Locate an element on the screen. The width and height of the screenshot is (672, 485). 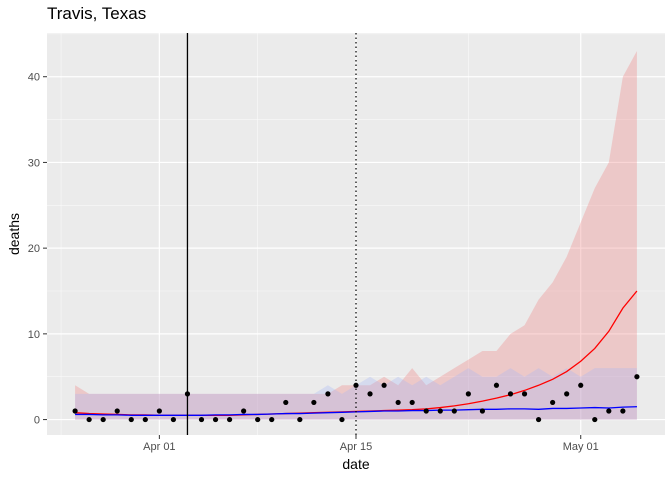
x-axis-label: date is located at coordinates (355, 464).